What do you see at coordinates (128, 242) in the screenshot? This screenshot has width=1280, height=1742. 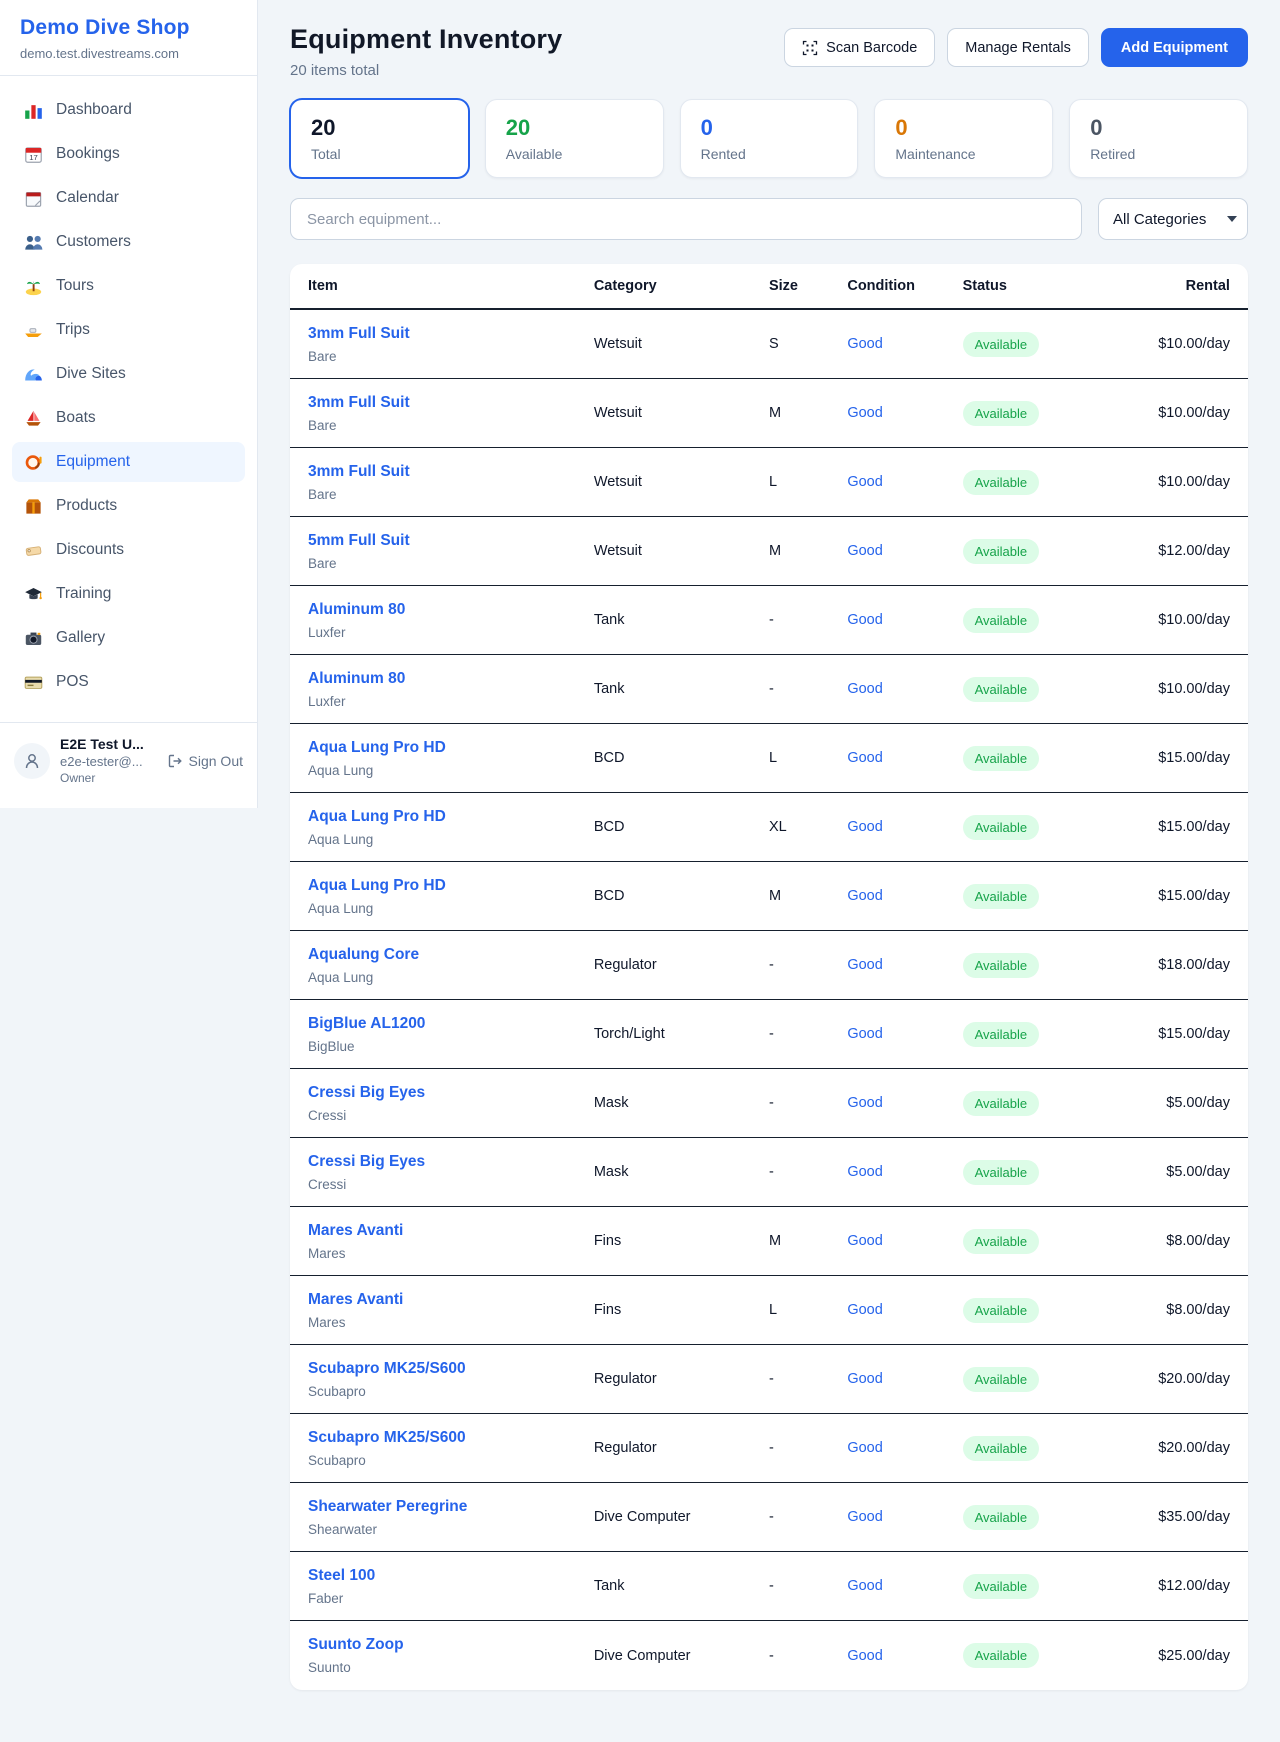 I see `sidebar-item-customers: Customers` at bounding box center [128, 242].